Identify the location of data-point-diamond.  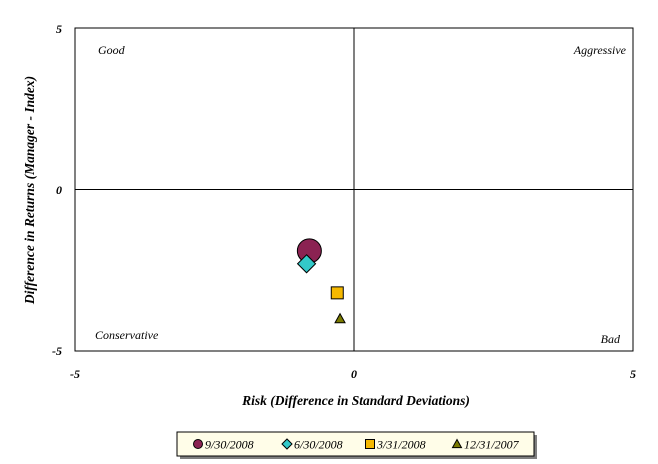
(306, 264).